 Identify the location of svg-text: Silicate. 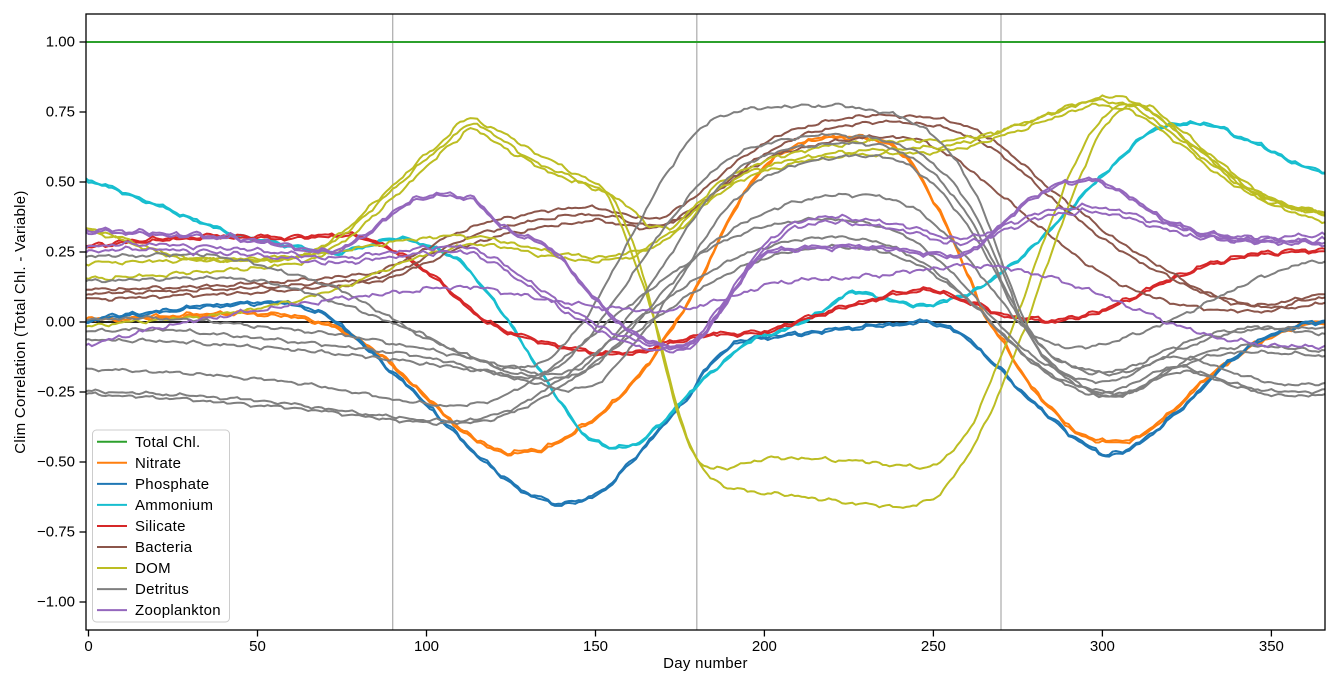
(160, 526).